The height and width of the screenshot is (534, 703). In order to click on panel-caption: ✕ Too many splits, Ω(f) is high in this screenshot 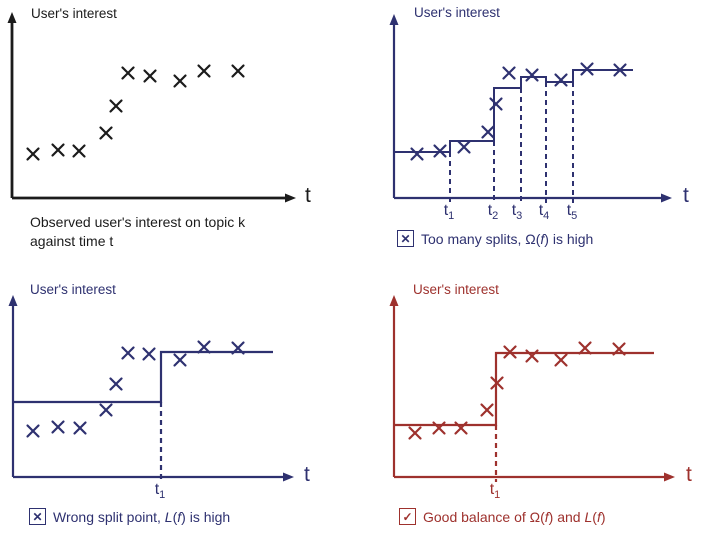, I will do `click(495, 238)`.